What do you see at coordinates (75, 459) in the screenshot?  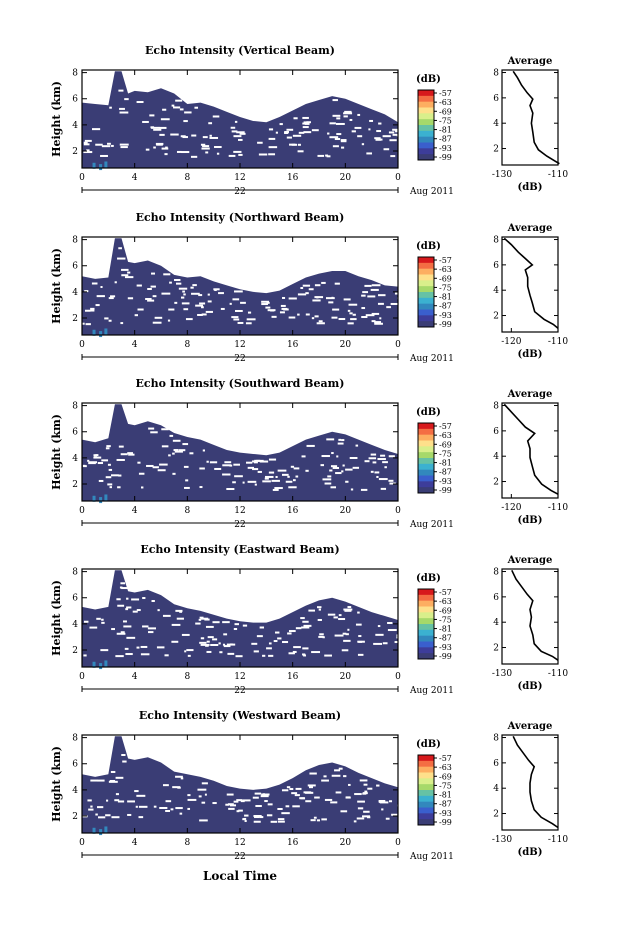 I see `y-tick-label: 4` at bounding box center [75, 459].